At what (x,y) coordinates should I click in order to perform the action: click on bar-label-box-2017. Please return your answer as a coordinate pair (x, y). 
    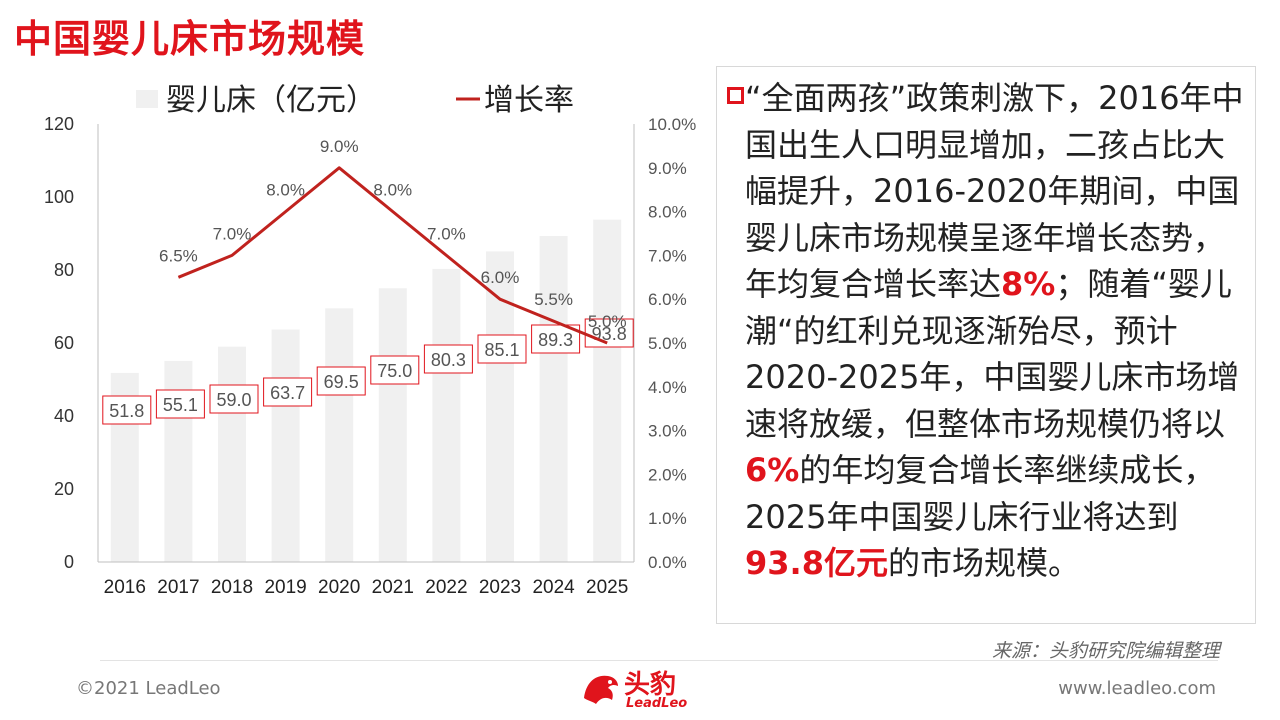
    Looking at the image, I should click on (180, 404).